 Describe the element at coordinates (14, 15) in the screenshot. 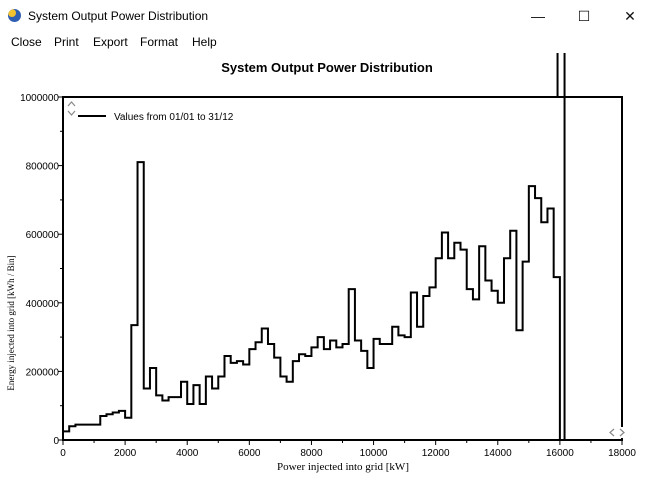

I see `sun-app-icon` at that location.